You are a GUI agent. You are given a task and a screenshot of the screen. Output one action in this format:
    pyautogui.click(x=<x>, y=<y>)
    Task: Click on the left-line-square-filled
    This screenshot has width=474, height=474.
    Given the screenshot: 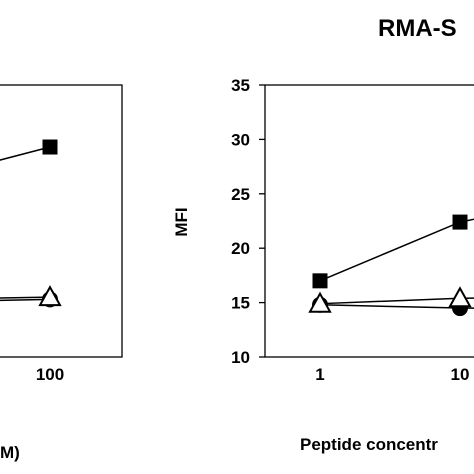 What is the action you would take?
    pyautogui.click(x=25, y=153)
    